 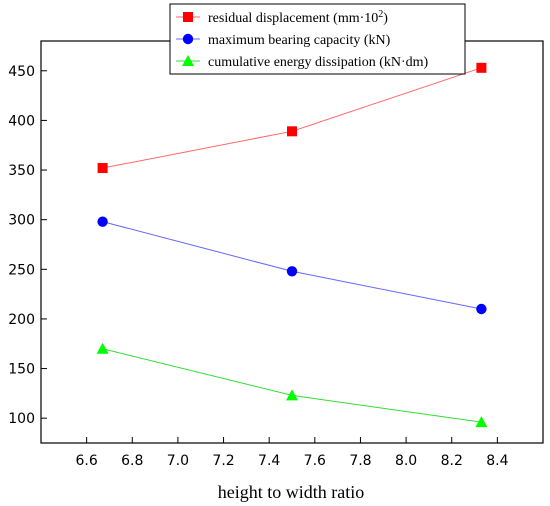 What do you see at coordinates (452, 461) in the screenshot?
I see `x-tick-label: 8.2` at bounding box center [452, 461].